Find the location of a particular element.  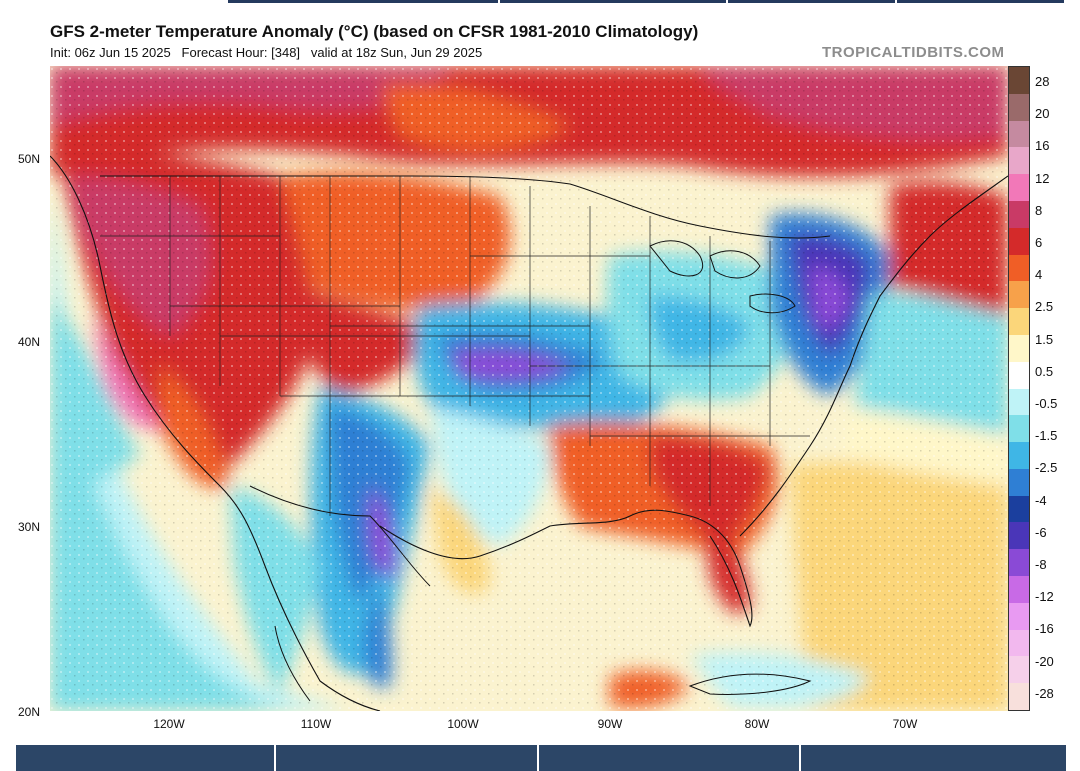

color-swatch-lightorange-1.5 is located at coordinates (1019, 295).